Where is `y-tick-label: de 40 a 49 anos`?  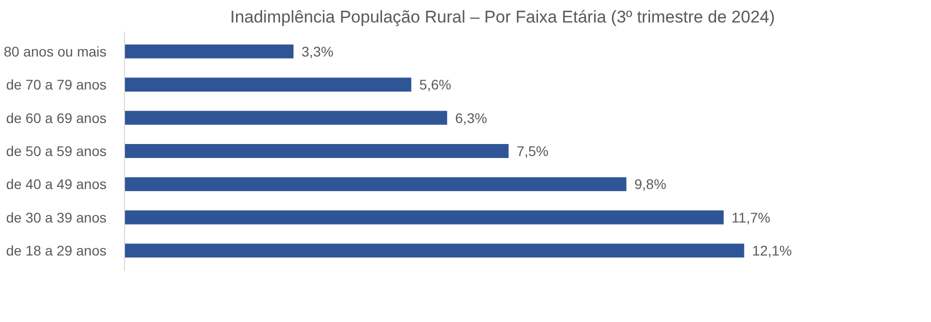
y-tick-label: de 40 a 49 anos is located at coordinates (56, 184).